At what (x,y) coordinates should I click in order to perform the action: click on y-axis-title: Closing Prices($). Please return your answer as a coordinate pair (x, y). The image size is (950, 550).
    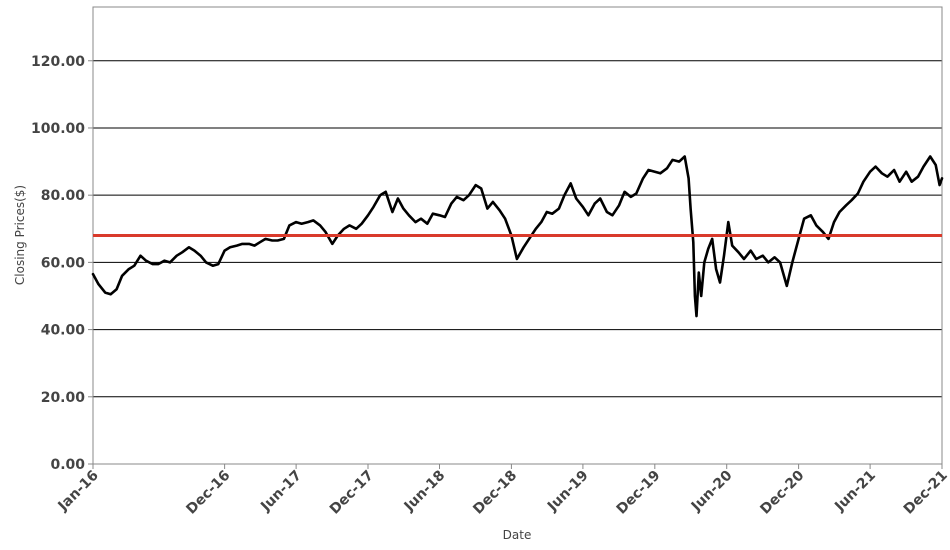
    Looking at the image, I should click on (20, 235).